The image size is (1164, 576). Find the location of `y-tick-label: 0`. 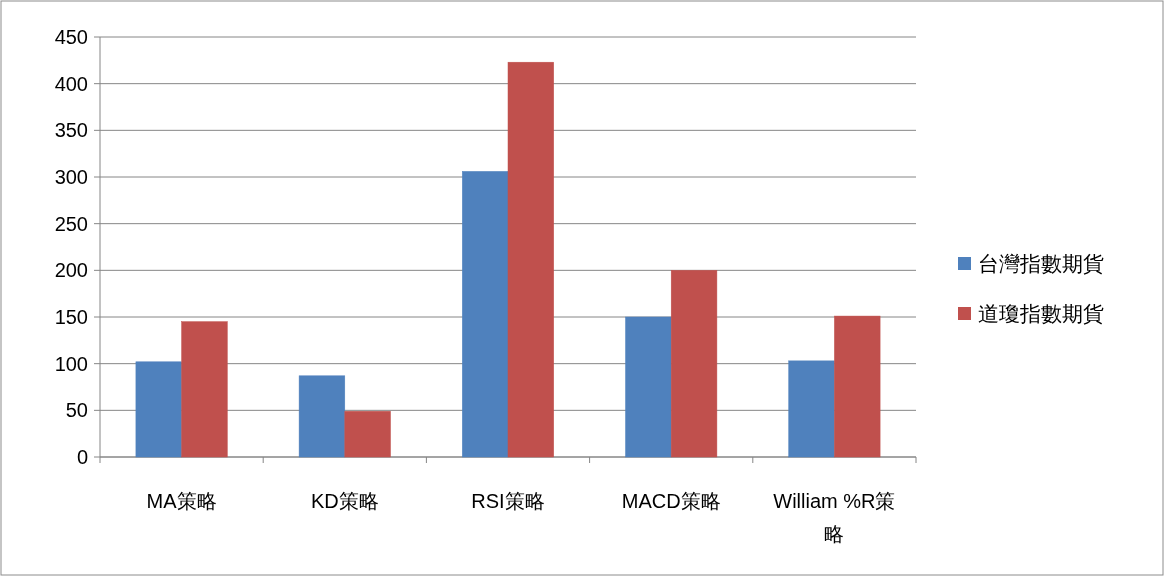

y-tick-label: 0 is located at coordinates (82, 457).